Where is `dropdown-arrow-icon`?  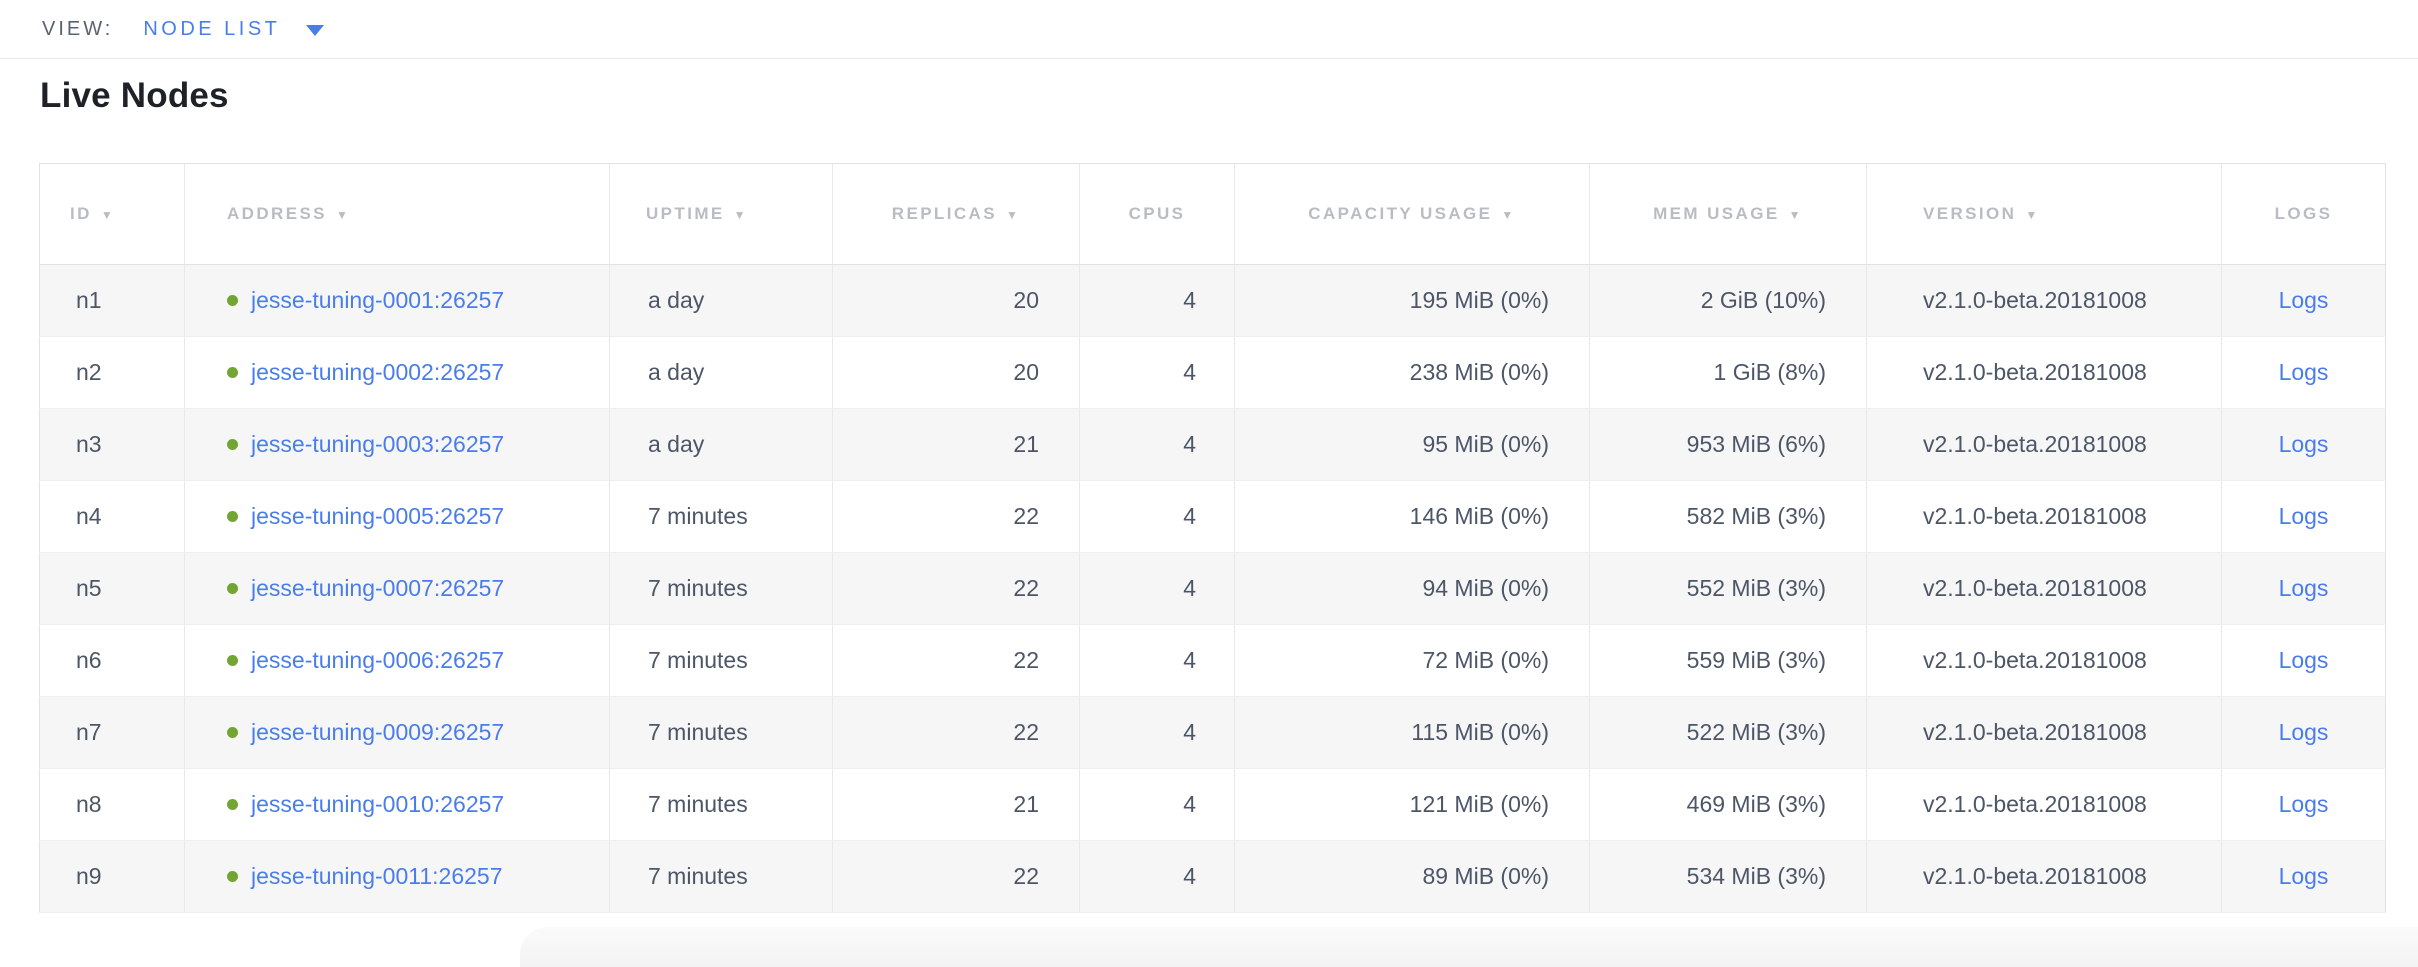
dropdown-arrow-icon is located at coordinates (315, 30).